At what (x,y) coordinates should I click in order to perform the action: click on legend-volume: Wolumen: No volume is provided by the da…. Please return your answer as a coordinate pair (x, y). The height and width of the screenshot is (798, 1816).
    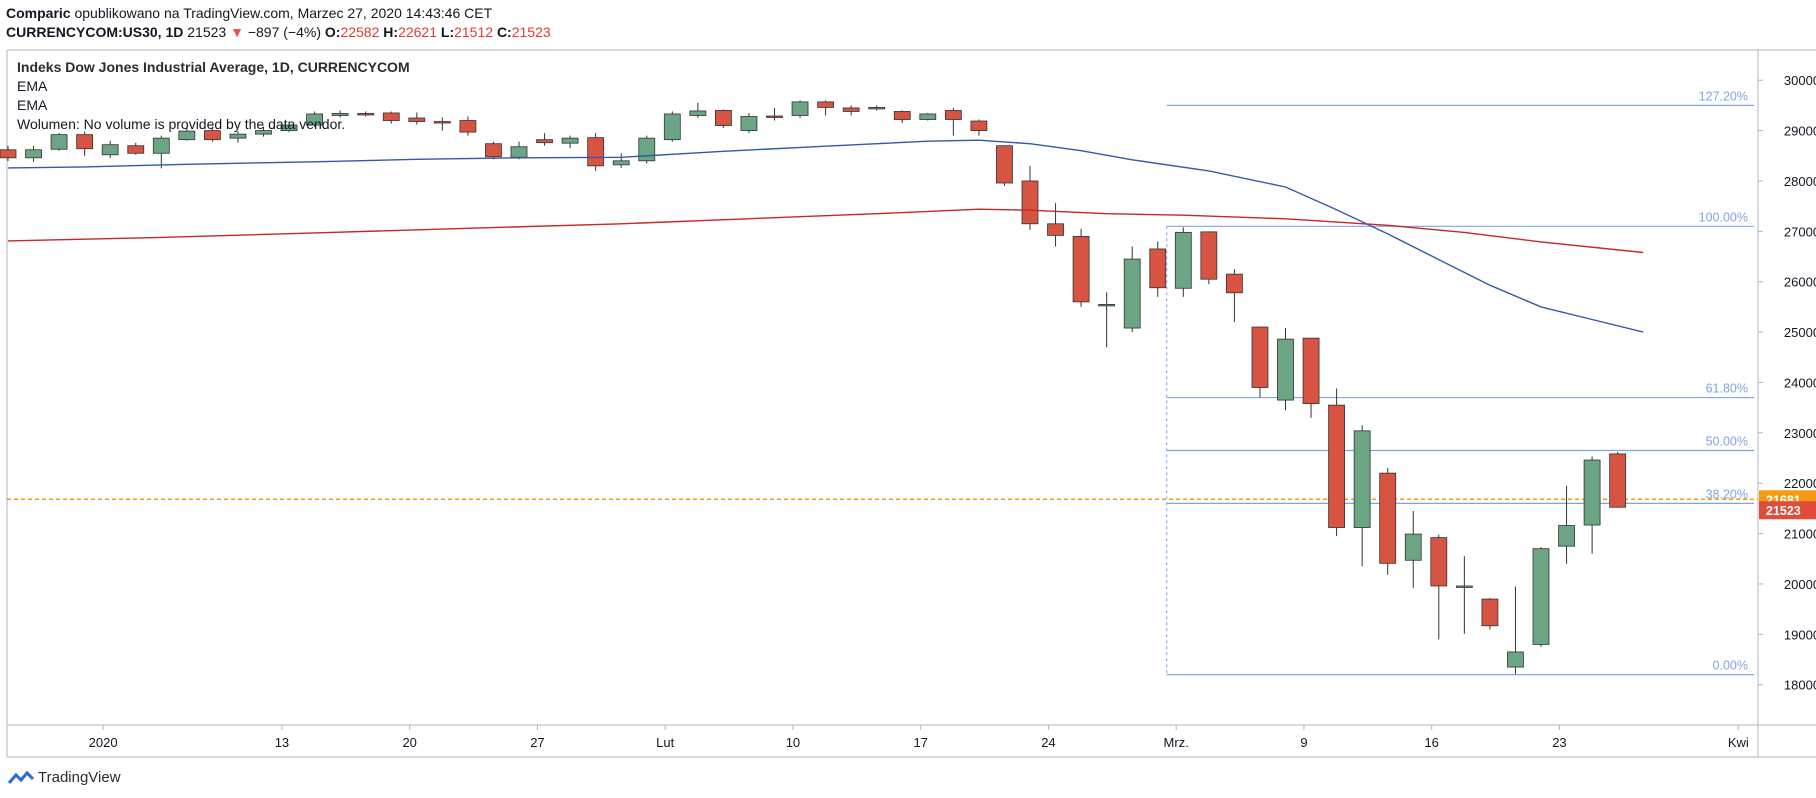
    Looking at the image, I should click on (181, 124).